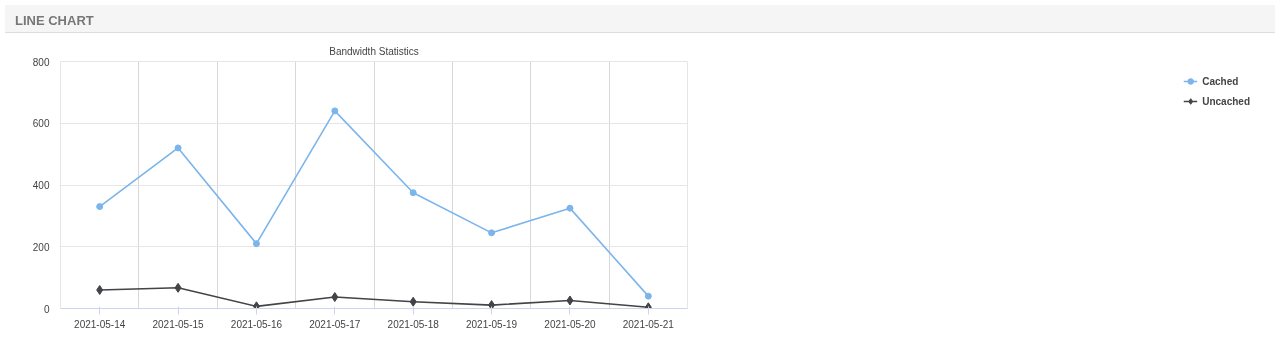 The image size is (1280, 341). I want to click on chart-title: Bandwidth Statistics, so click(374, 51).